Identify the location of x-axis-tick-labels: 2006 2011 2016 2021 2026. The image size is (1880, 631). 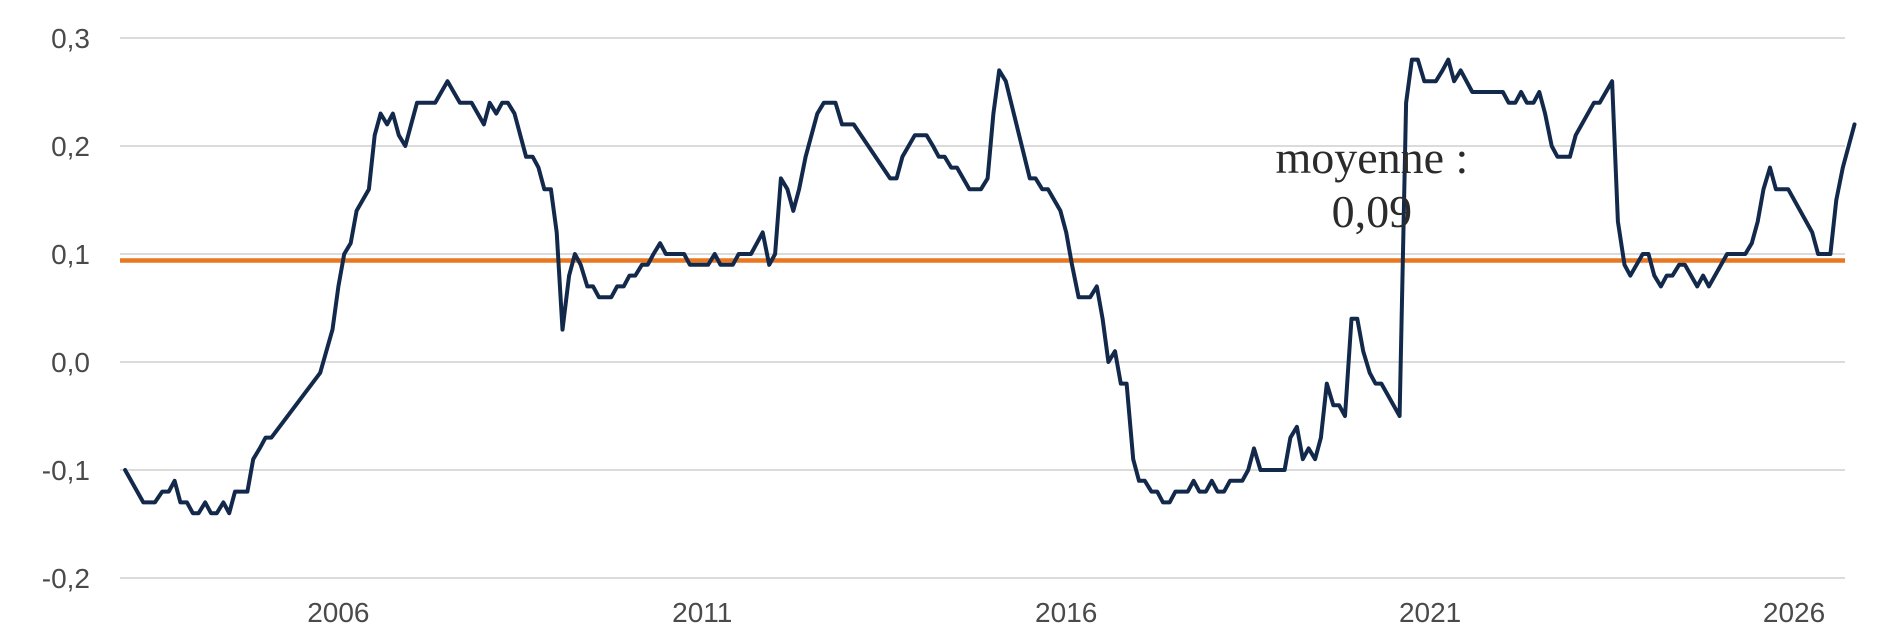
(1066, 612).